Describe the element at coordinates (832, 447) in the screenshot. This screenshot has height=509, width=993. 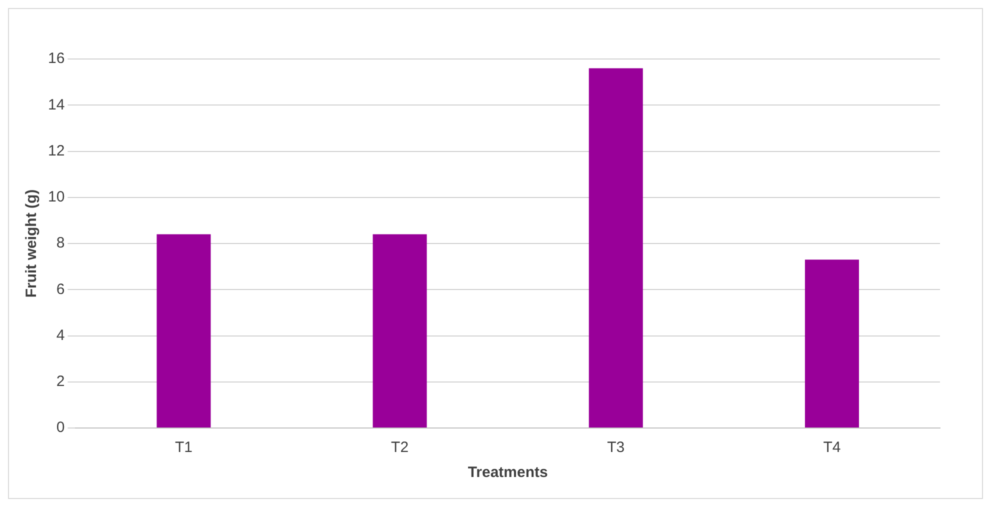
I see `x-tick-label: T4` at that location.